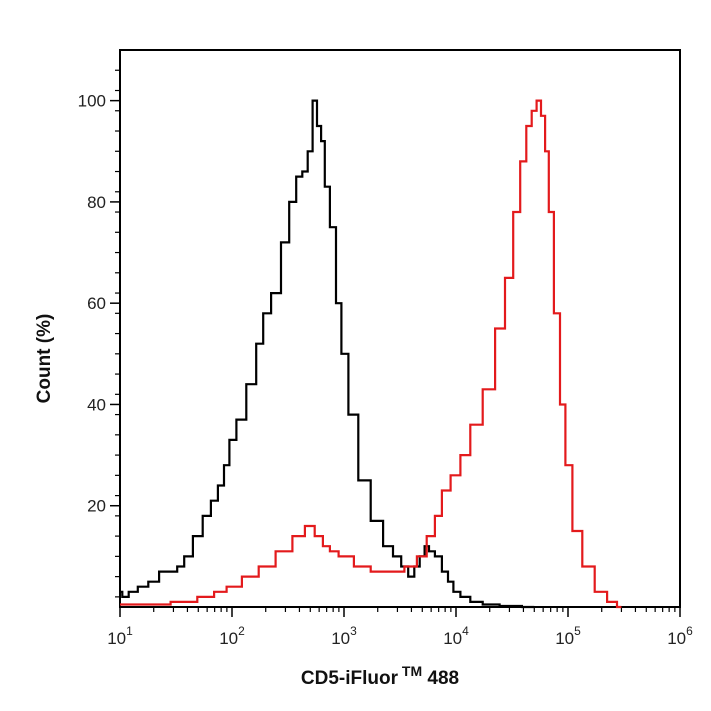  I want to click on x-tick-label: 10³, so click(344, 636).